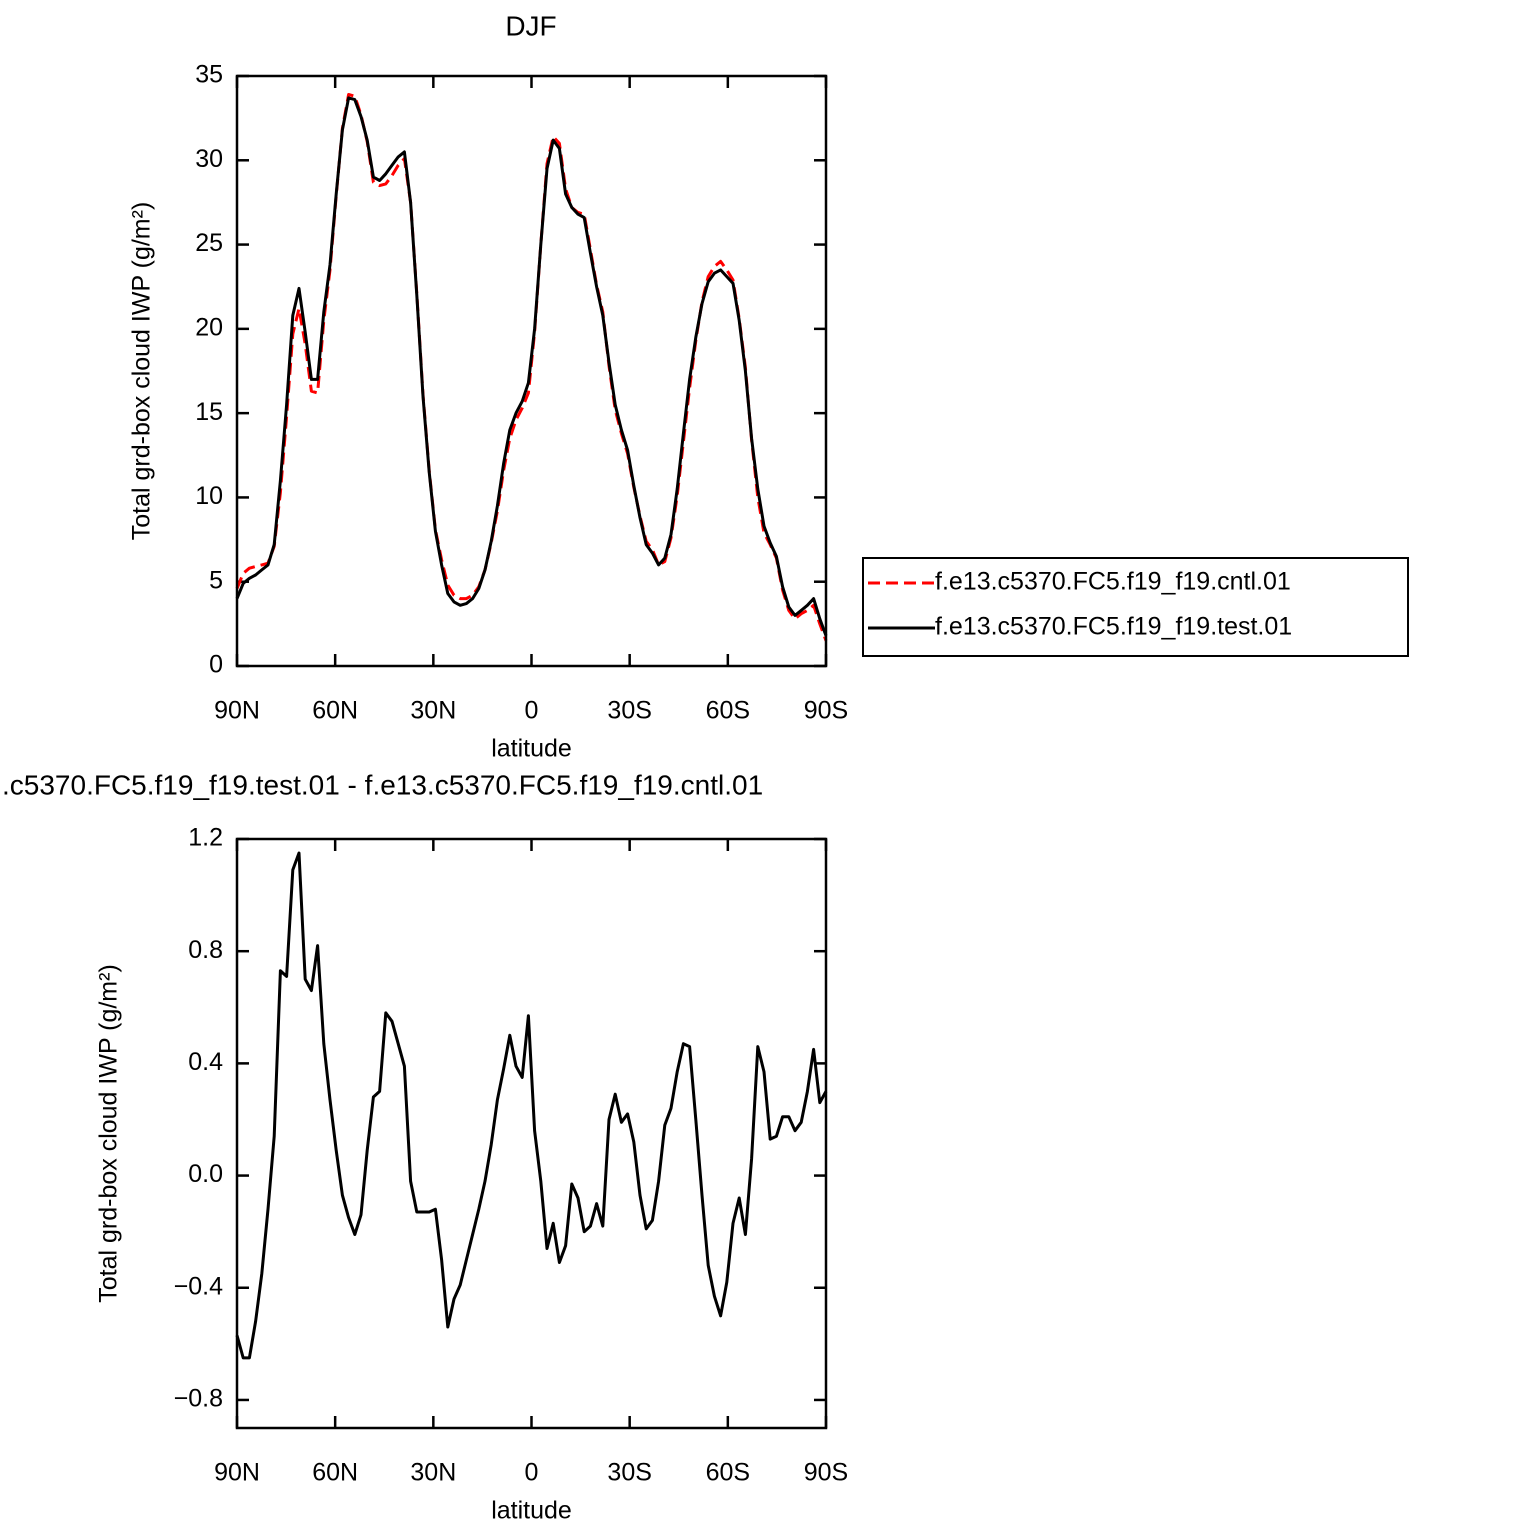 Image resolution: width=1516 pixels, height=1535 pixels. I want to click on y-tick-label: 0.8, so click(205, 950).